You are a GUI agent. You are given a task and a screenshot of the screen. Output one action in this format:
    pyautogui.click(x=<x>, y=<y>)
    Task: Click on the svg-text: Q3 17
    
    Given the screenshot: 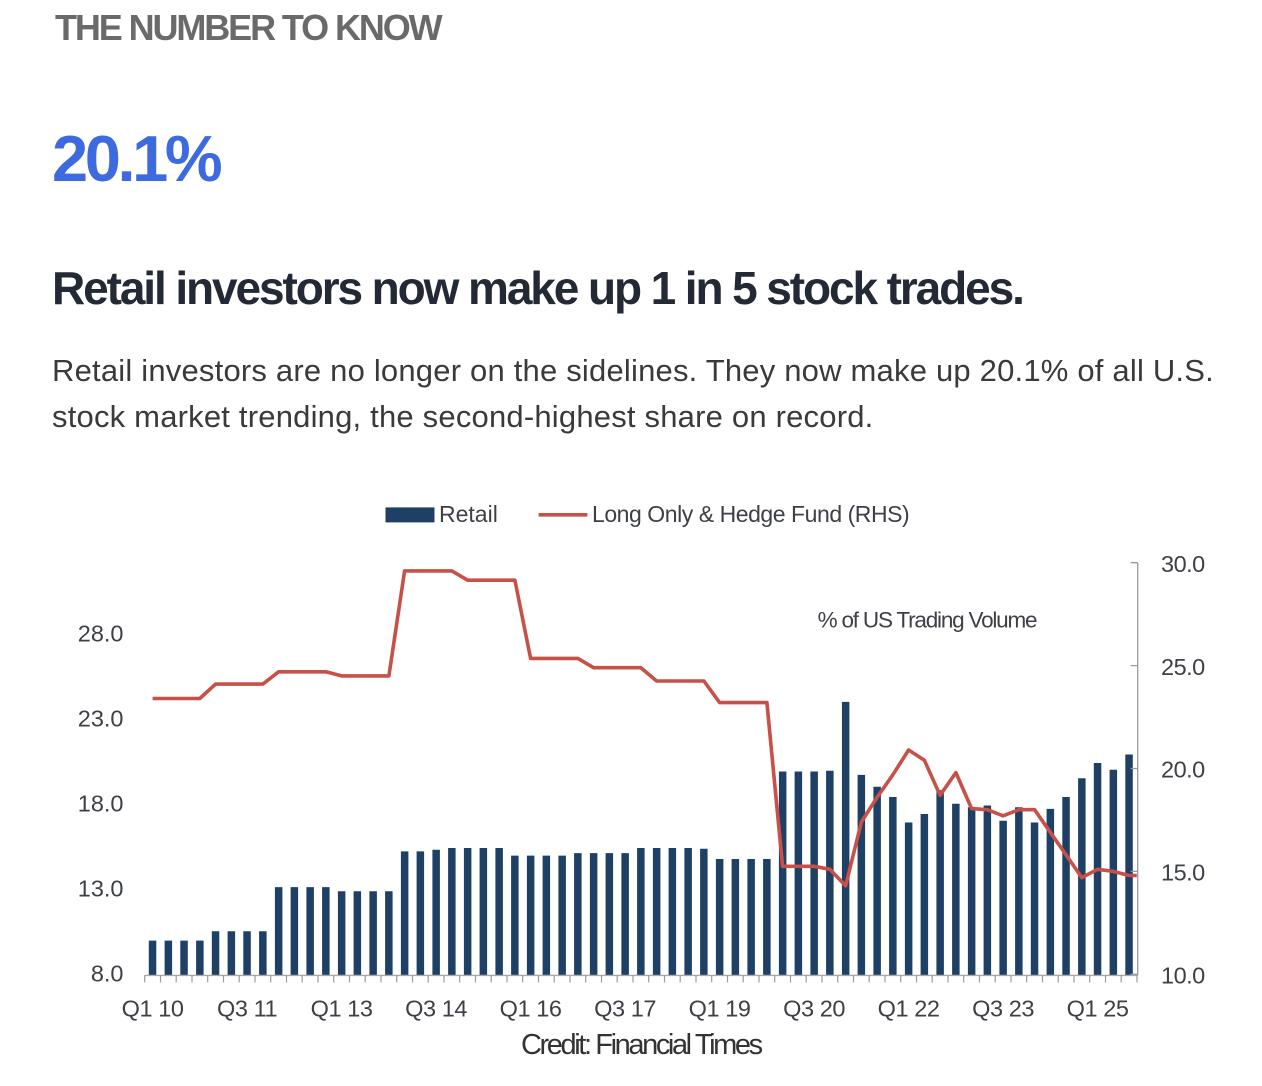 What is the action you would take?
    pyautogui.click(x=625, y=1008)
    